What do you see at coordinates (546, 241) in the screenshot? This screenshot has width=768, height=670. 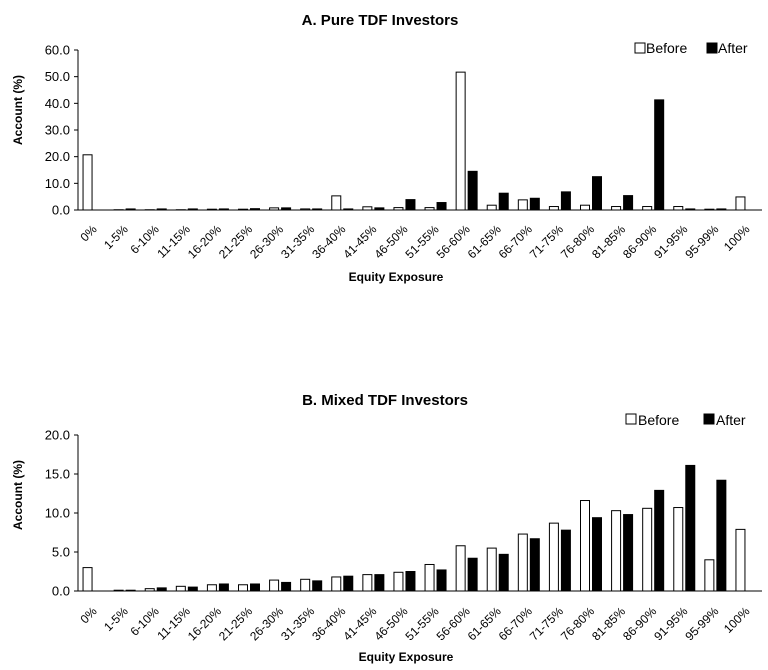 I see `x-tick-label: 71-75%` at bounding box center [546, 241].